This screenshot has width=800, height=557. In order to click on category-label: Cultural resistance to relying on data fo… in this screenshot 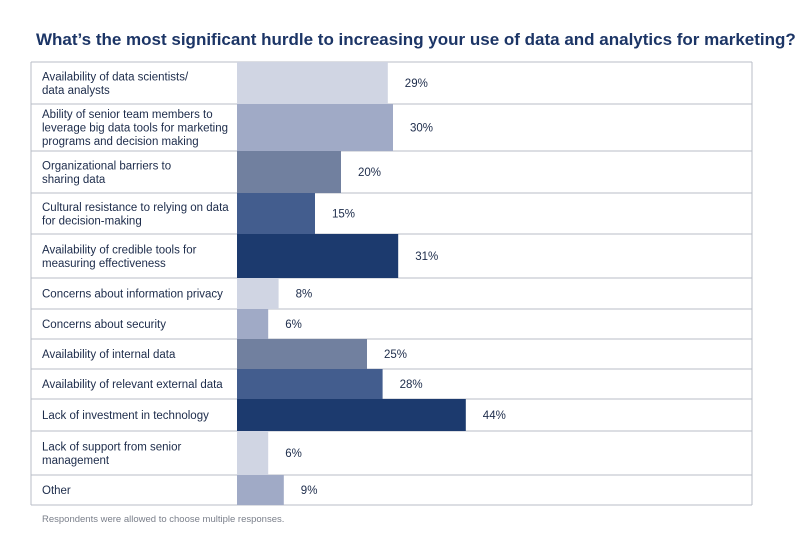, I will do `click(135, 215)`.